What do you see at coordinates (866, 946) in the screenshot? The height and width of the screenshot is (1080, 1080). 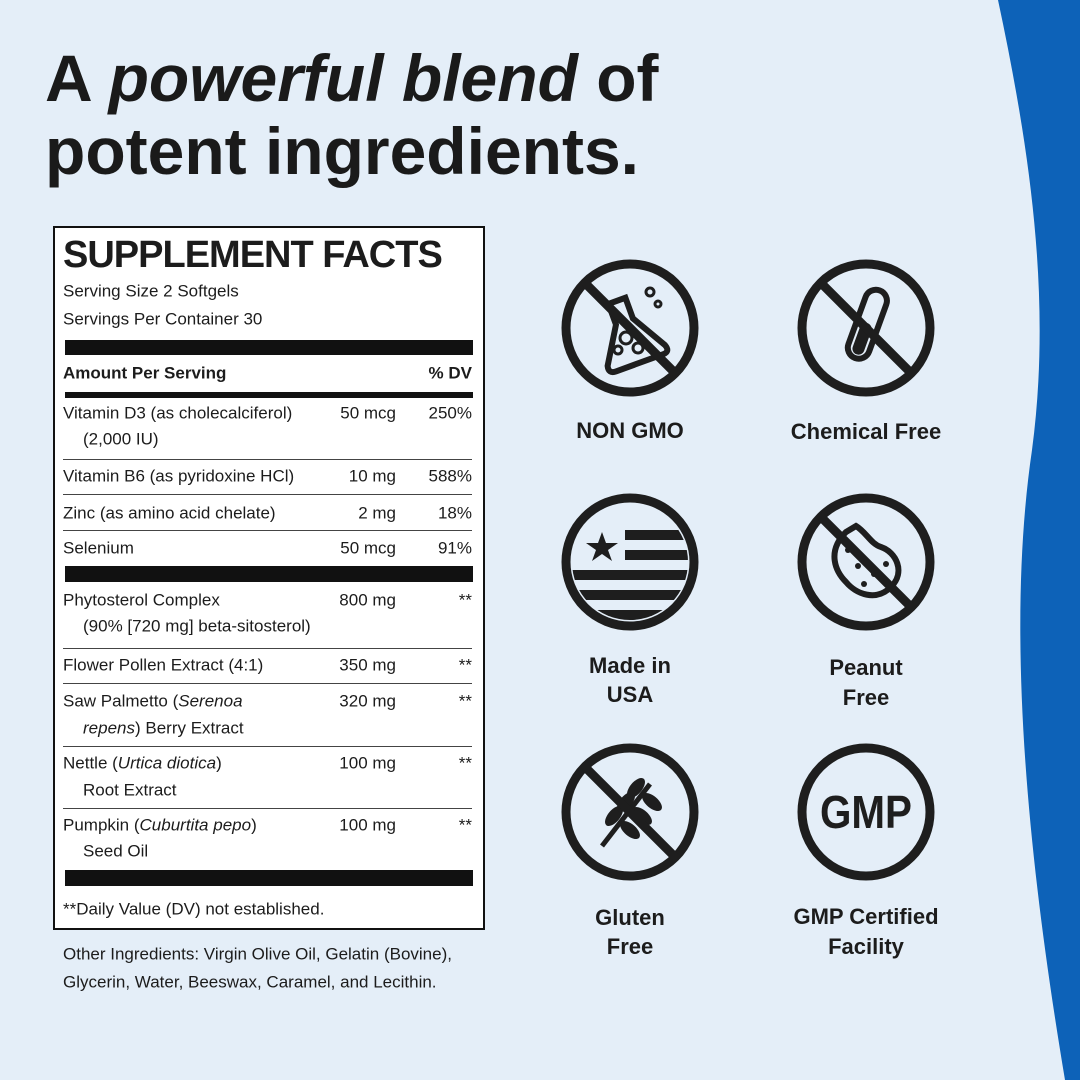 I see `badge-label: Facility` at bounding box center [866, 946].